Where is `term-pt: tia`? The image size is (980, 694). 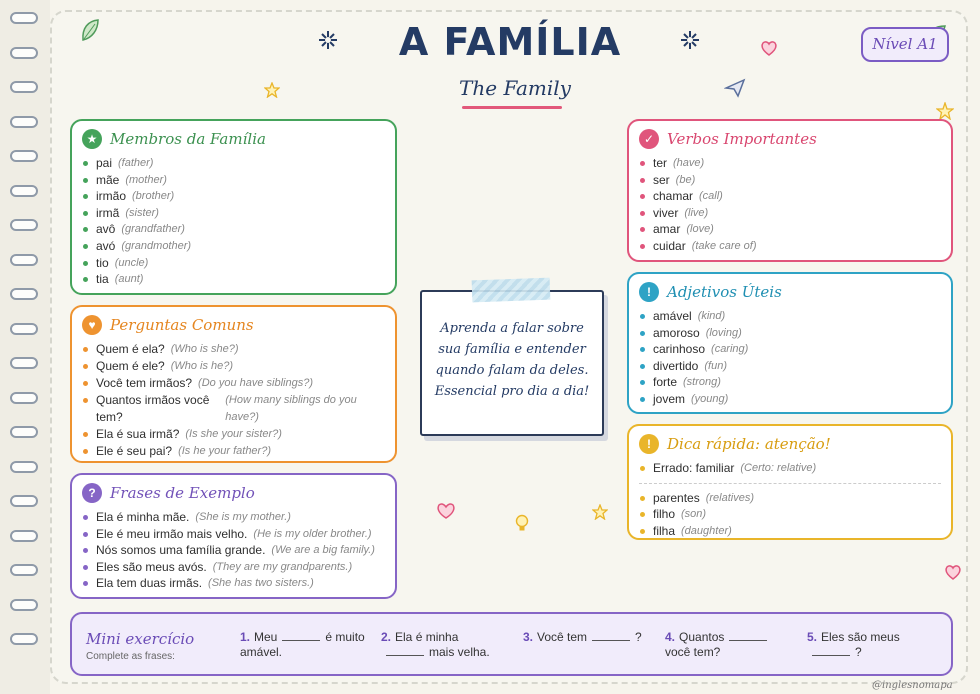
term-pt: tia is located at coordinates (102, 279).